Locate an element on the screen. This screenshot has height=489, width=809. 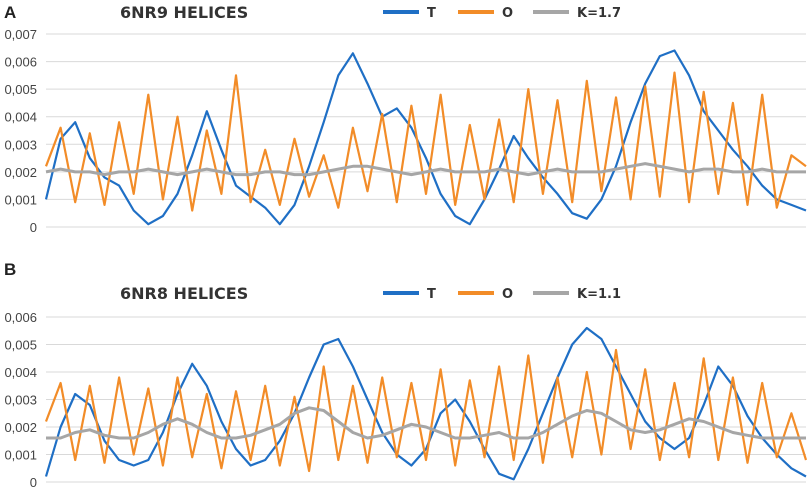
chart-title: 6NR9 HELICES is located at coordinates (184, 12).